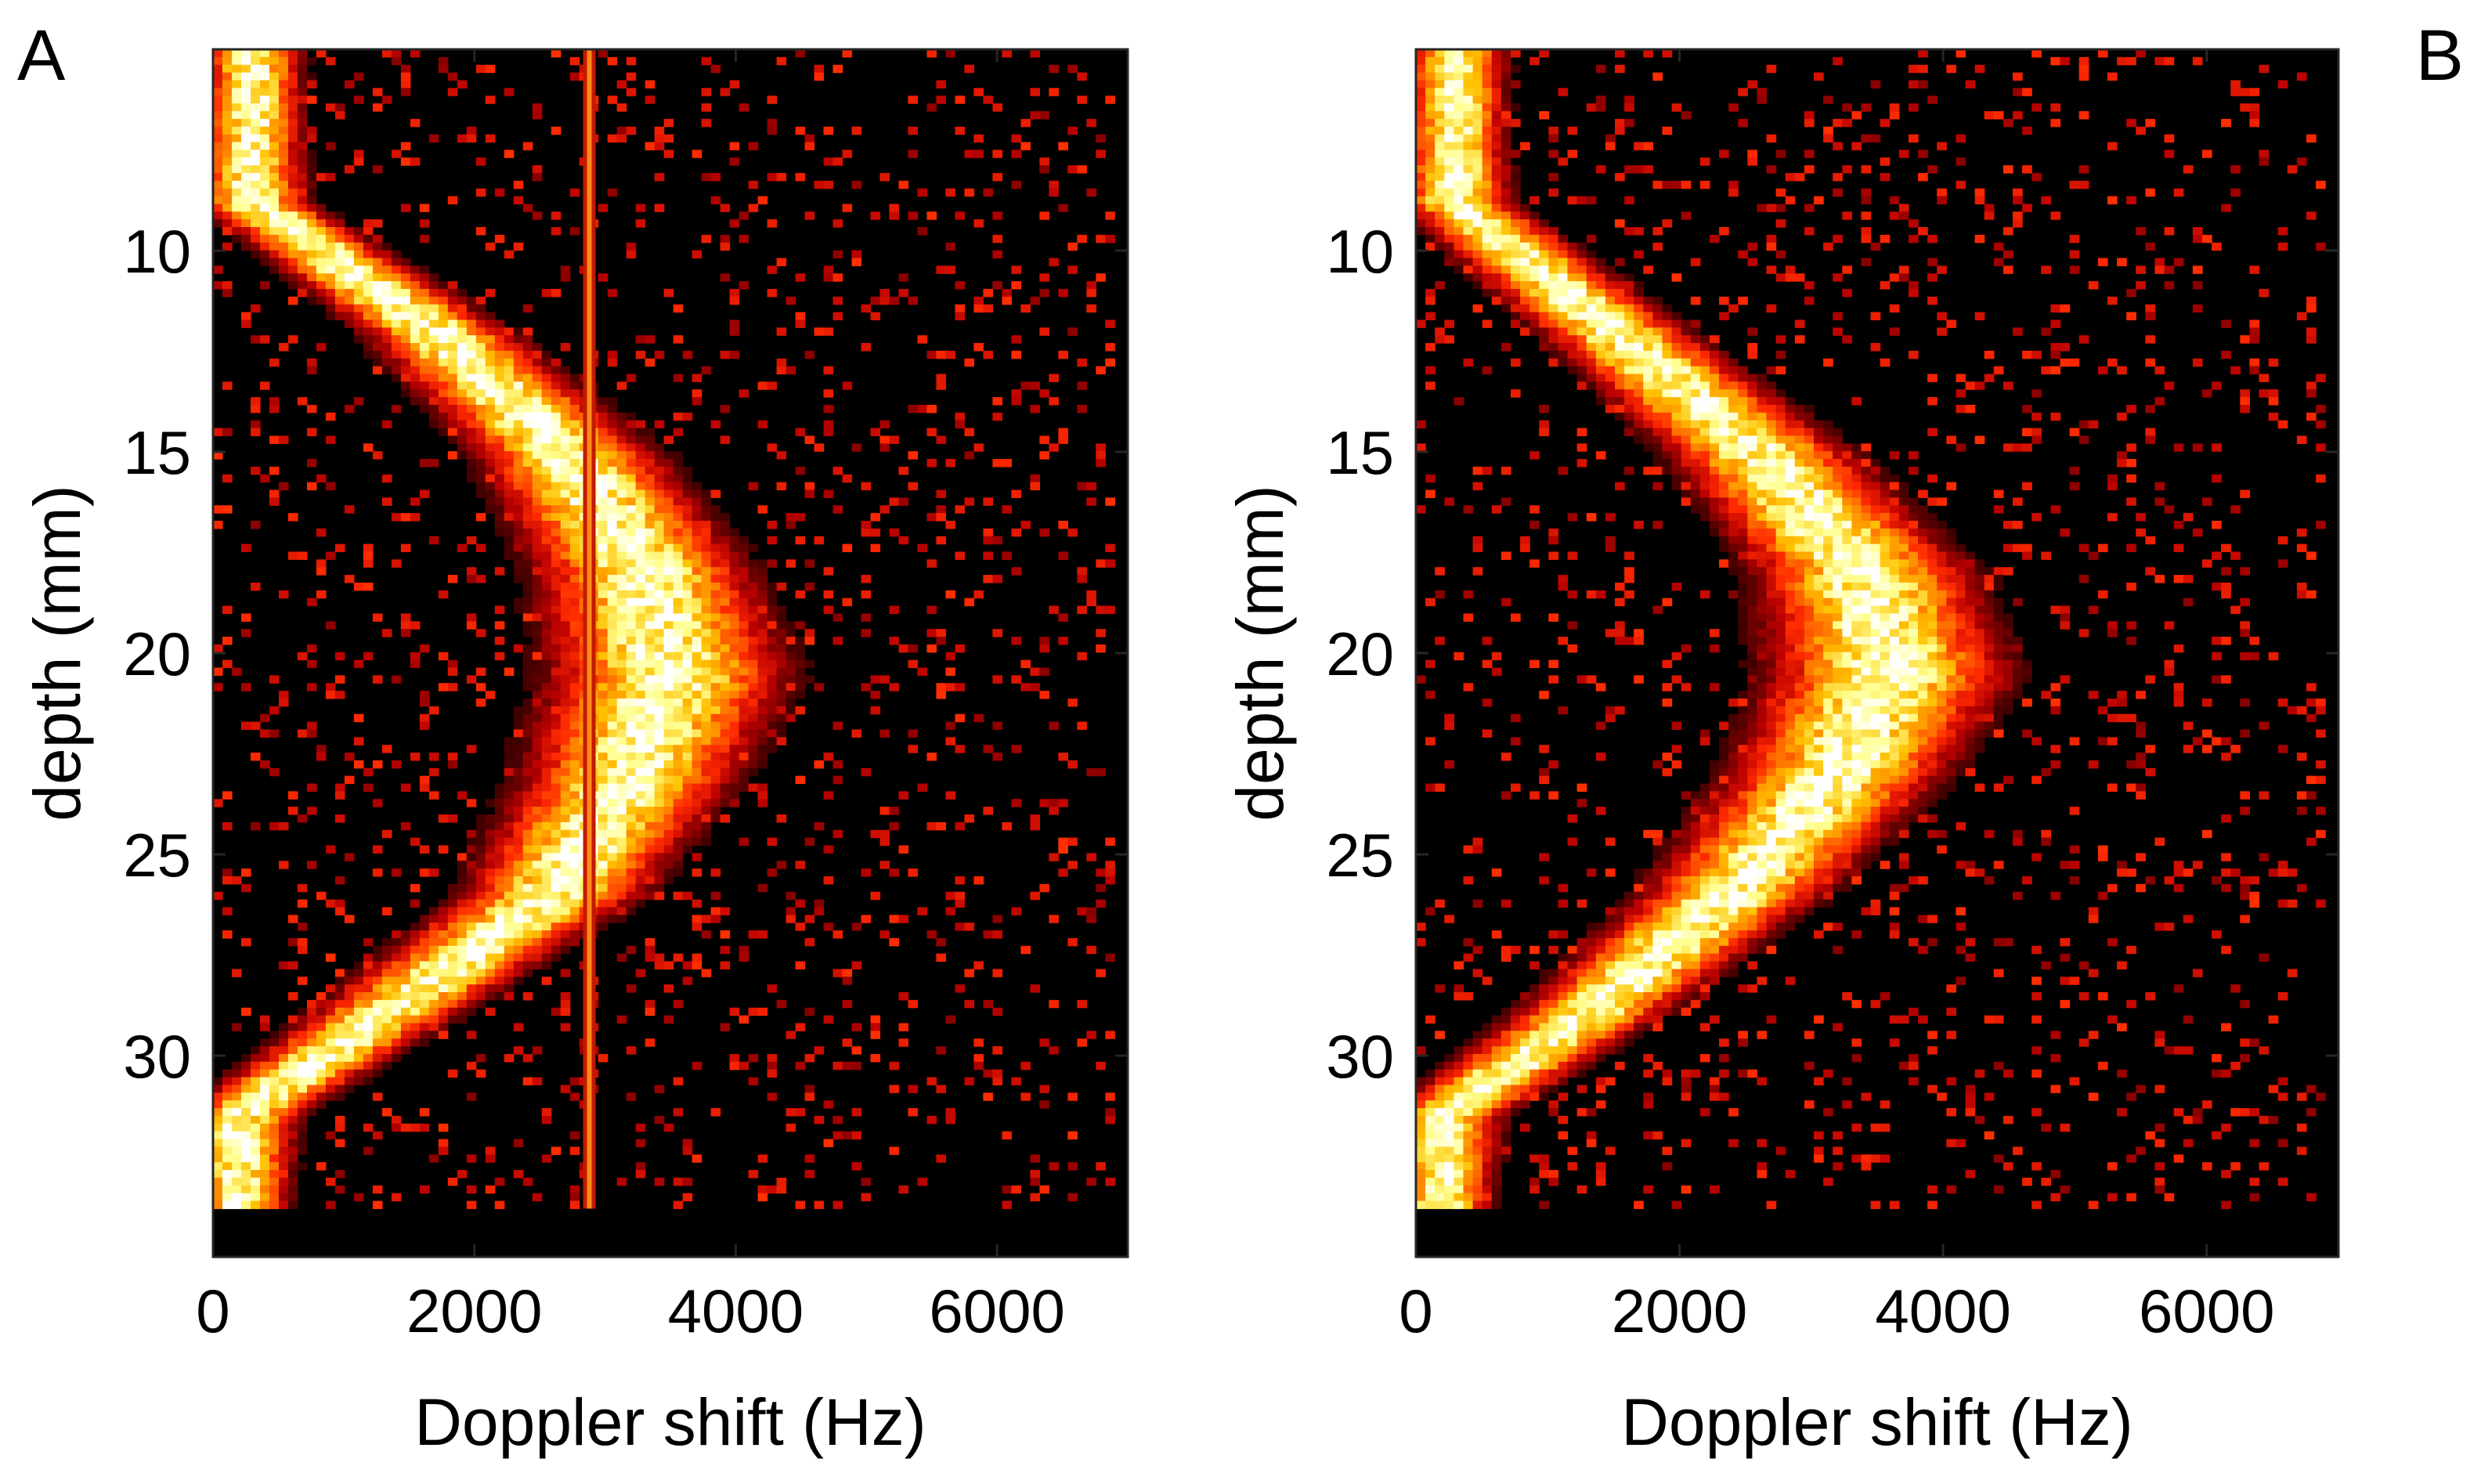 This screenshot has width=2481, height=1484. I want to click on panel-label: A, so click(42, 56).